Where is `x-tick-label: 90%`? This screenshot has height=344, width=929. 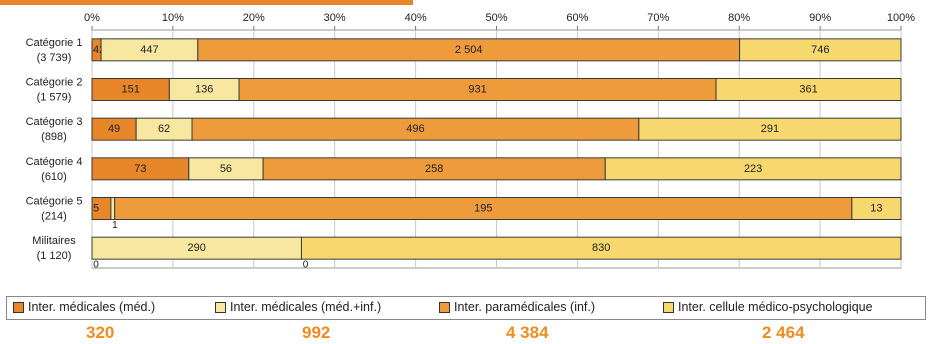 x-tick-label: 90% is located at coordinates (820, 18).